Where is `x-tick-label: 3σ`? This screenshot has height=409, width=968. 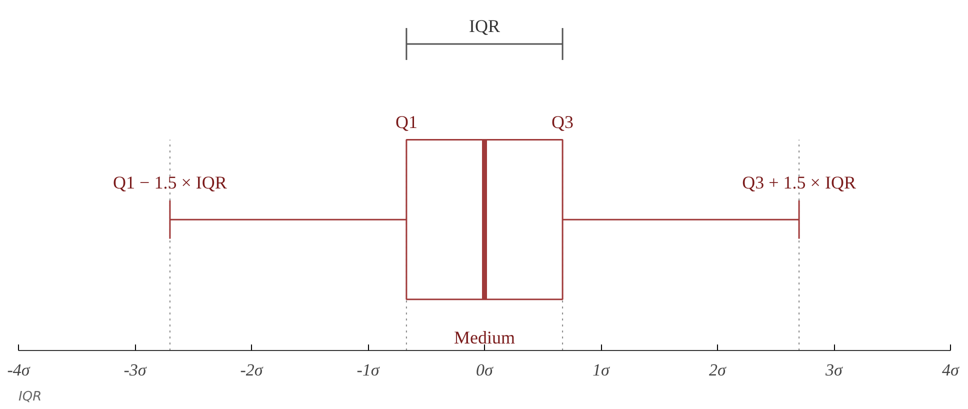 x-tick-label: 3σ is located at coordinates (834, 370).